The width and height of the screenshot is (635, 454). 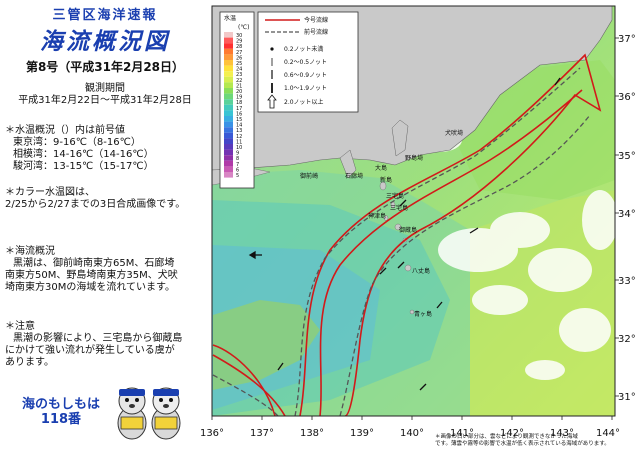 What do you see at coordinates (77, 142) in the screenshot?
I see `water-temp-row: 東京湾：9-16℃（8-16℃）` at bounding box center [77, 142].